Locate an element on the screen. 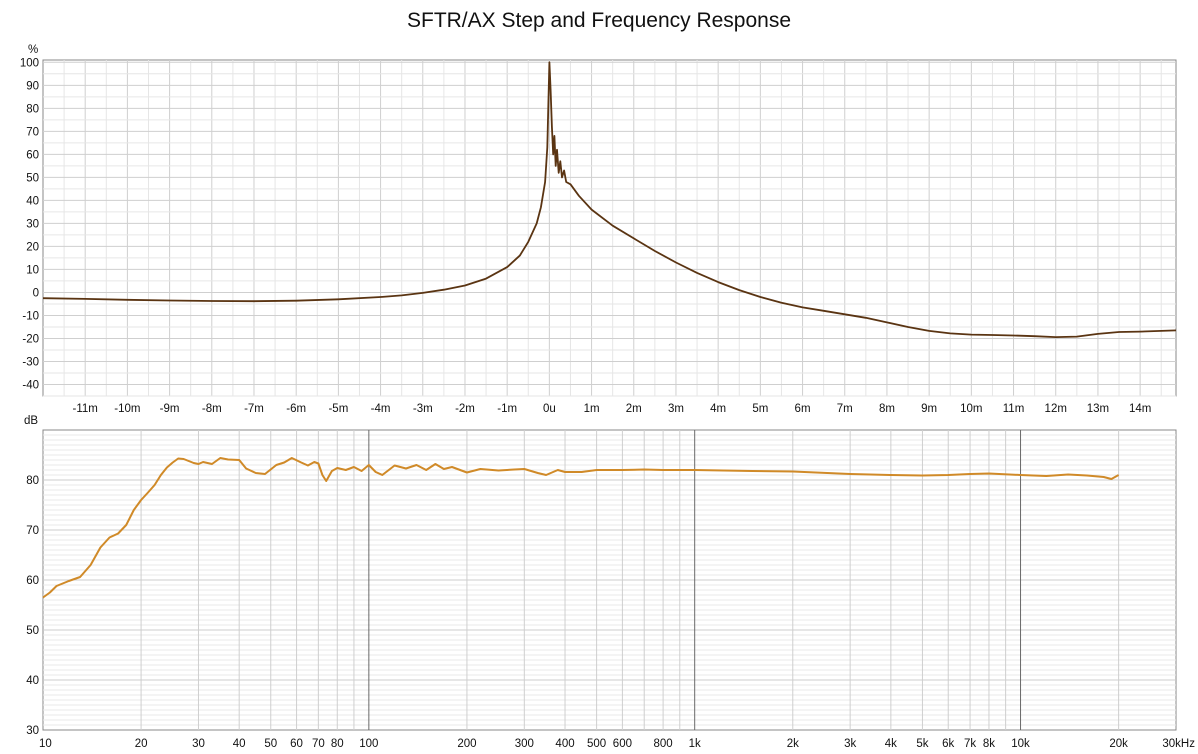 The width and height of the screenshot is (1198, 754). step-x-tick-label: 13m is located at coordinates (1098, 409).